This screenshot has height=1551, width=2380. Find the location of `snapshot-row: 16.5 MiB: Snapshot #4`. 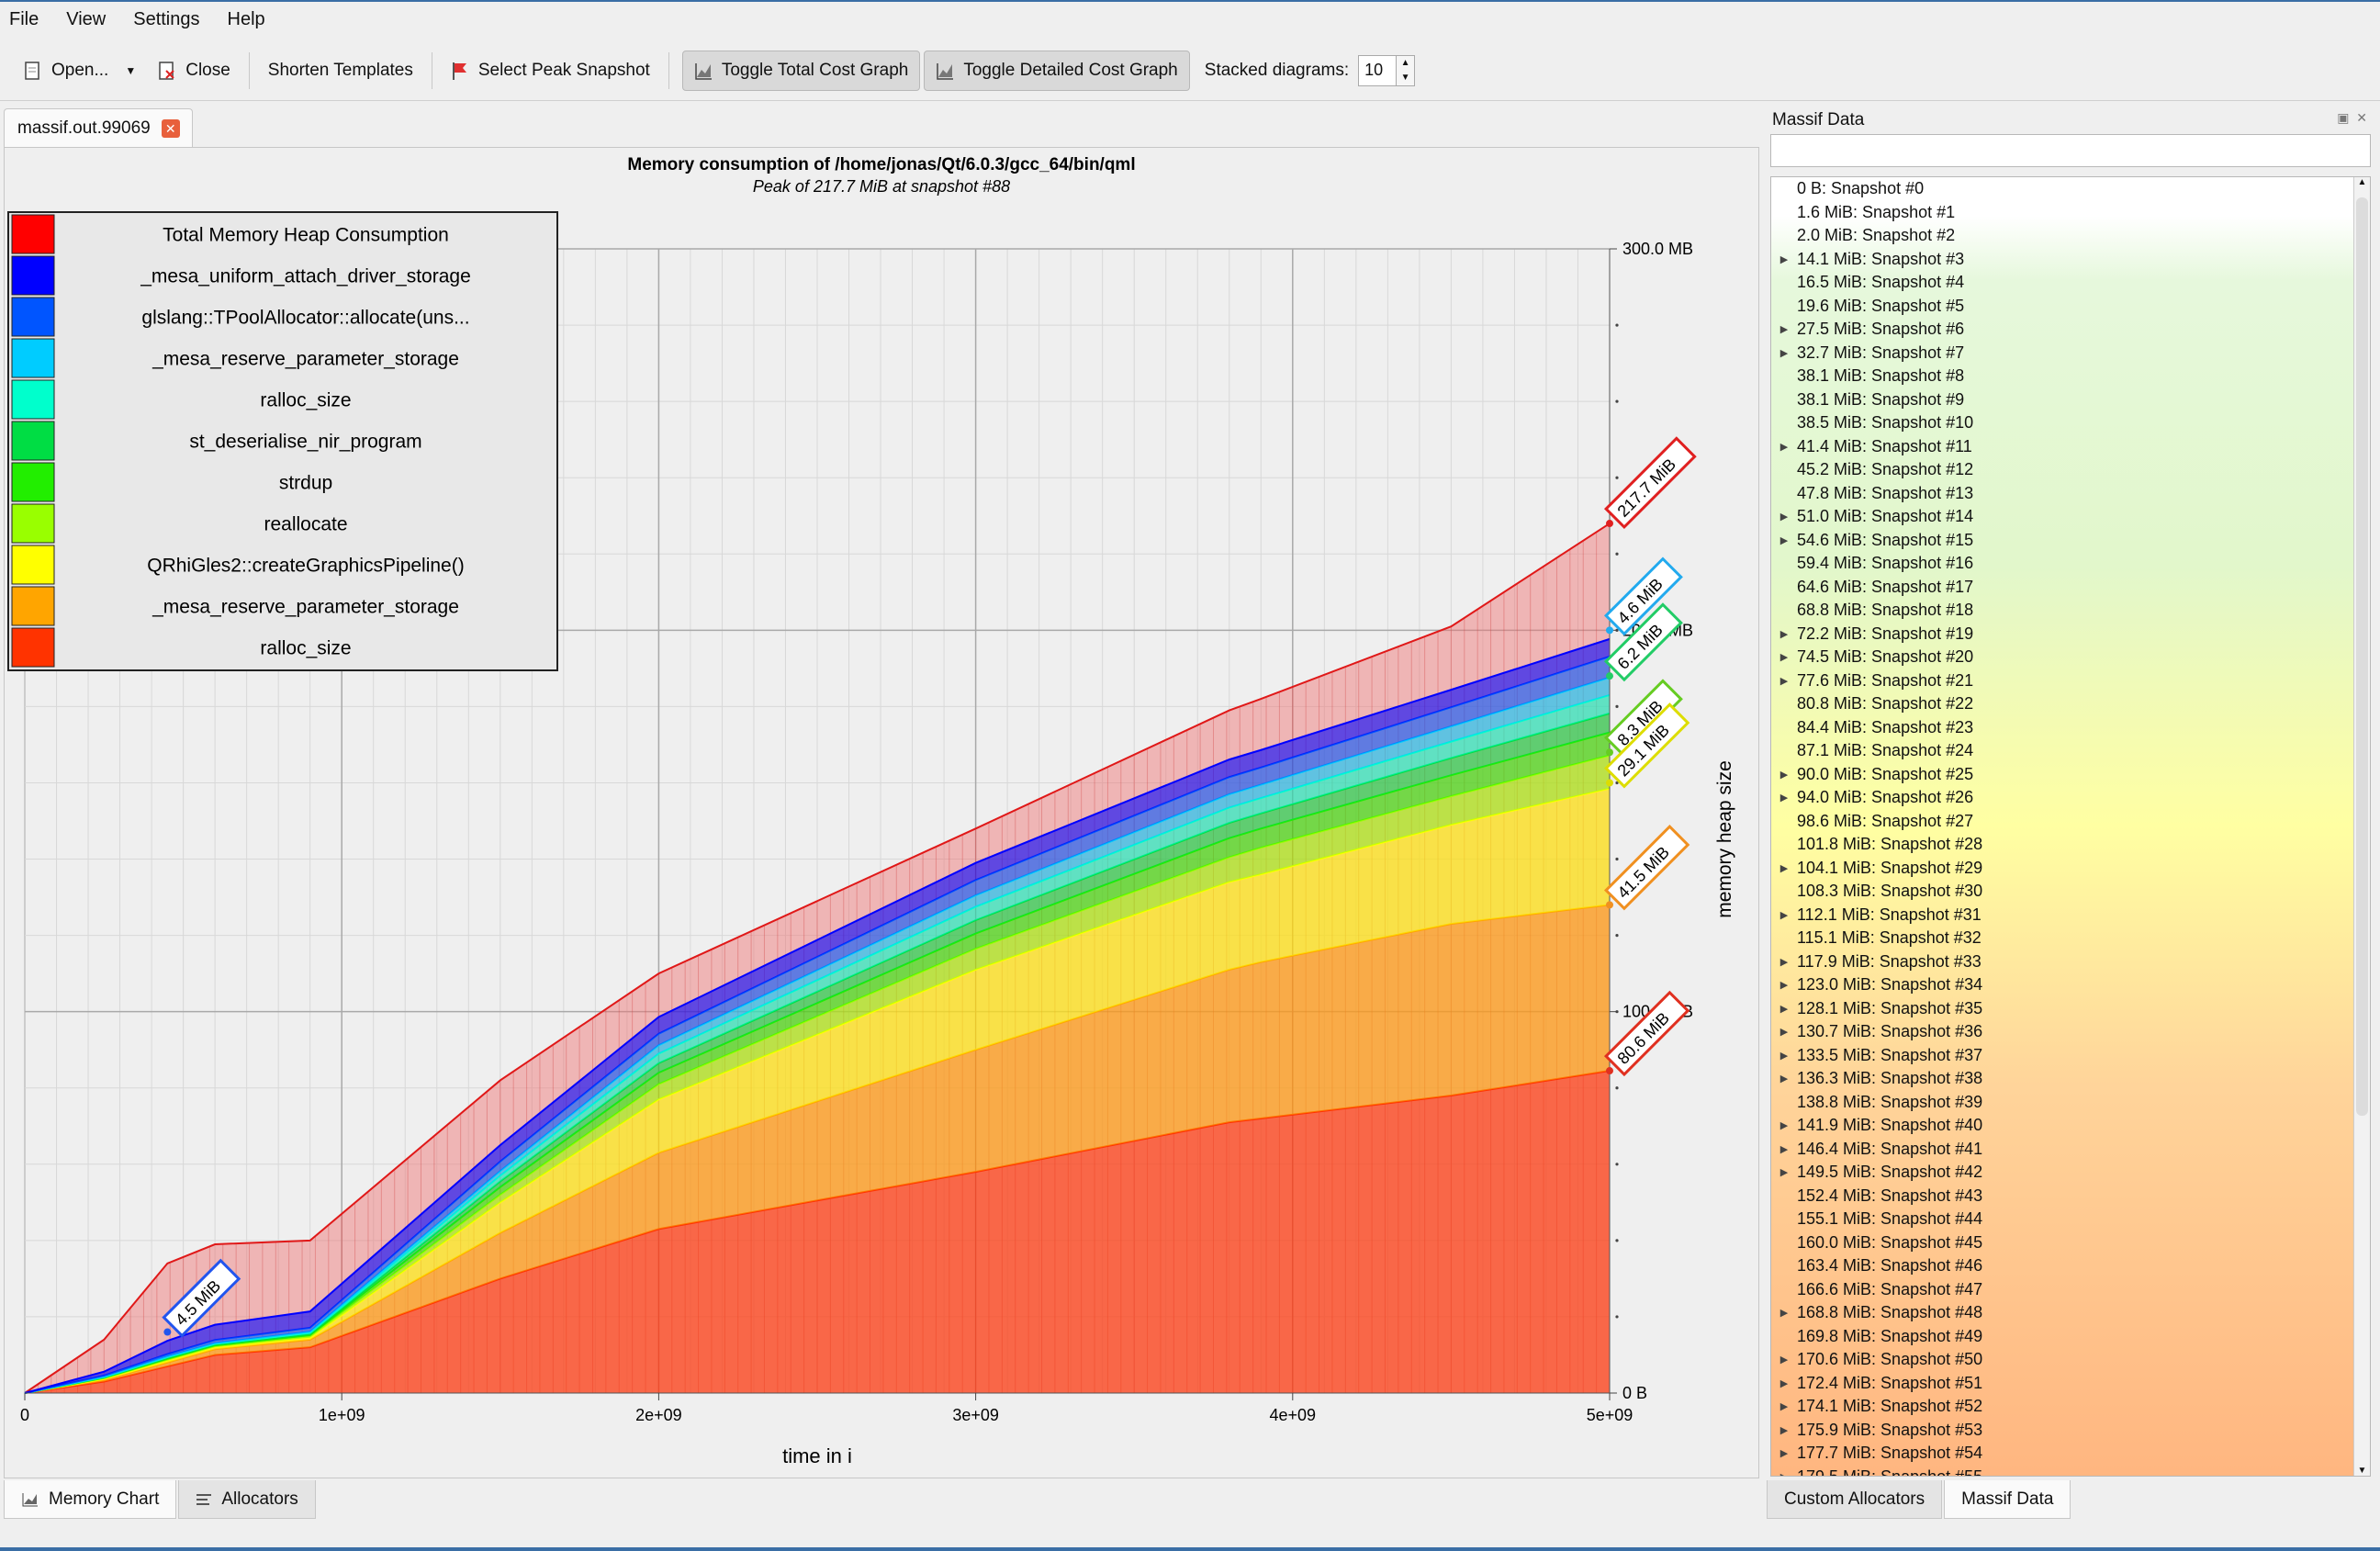

snapshot-row: 16.5 MiB: Snapshot #4 is located at coordinates (2070, 283).